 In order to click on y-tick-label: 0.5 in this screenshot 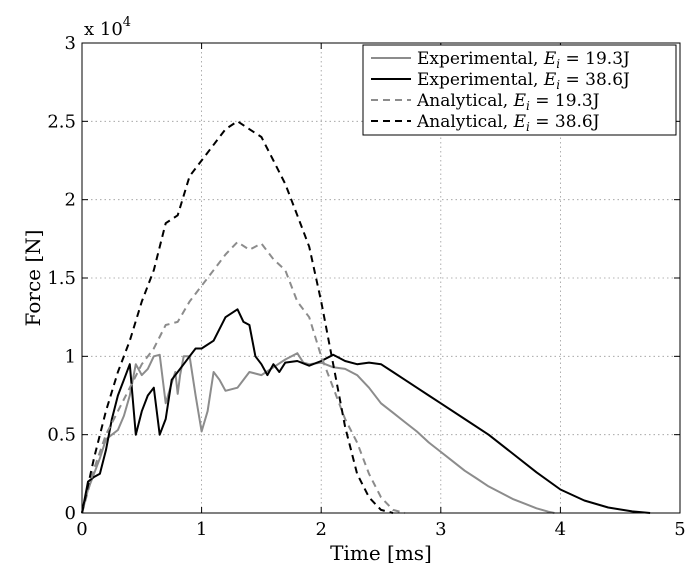, I will do `click(61, 435)`.